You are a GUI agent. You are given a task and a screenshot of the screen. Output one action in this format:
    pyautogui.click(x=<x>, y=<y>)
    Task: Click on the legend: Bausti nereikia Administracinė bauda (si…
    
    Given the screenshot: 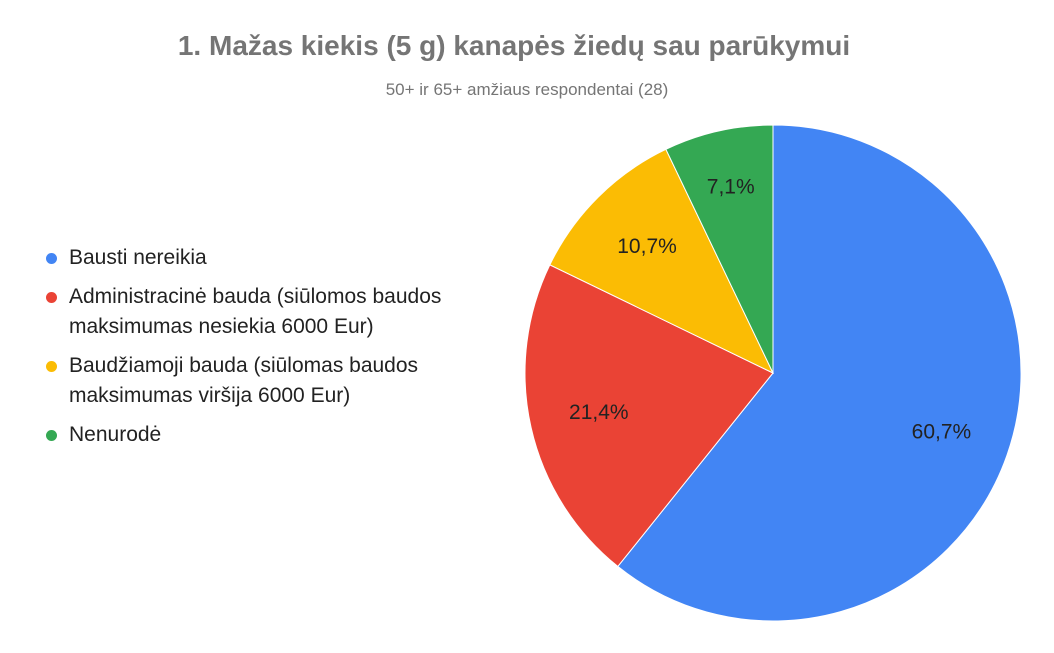 What is the action you would take?
    pyautogui.click(x=243, y=351)
    